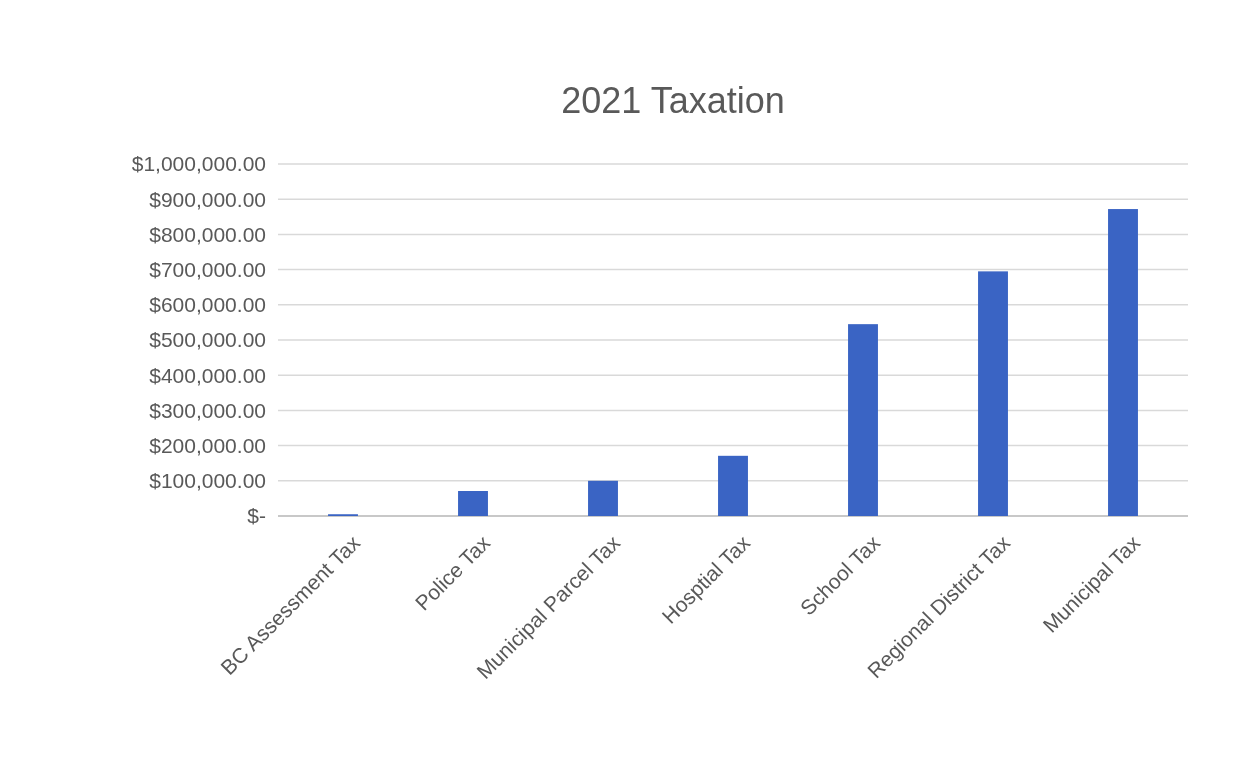 The width and height of the screenshot is (1246, 764). I want to click on y-tick-label: $1,000,000.00, so click(198, 164).